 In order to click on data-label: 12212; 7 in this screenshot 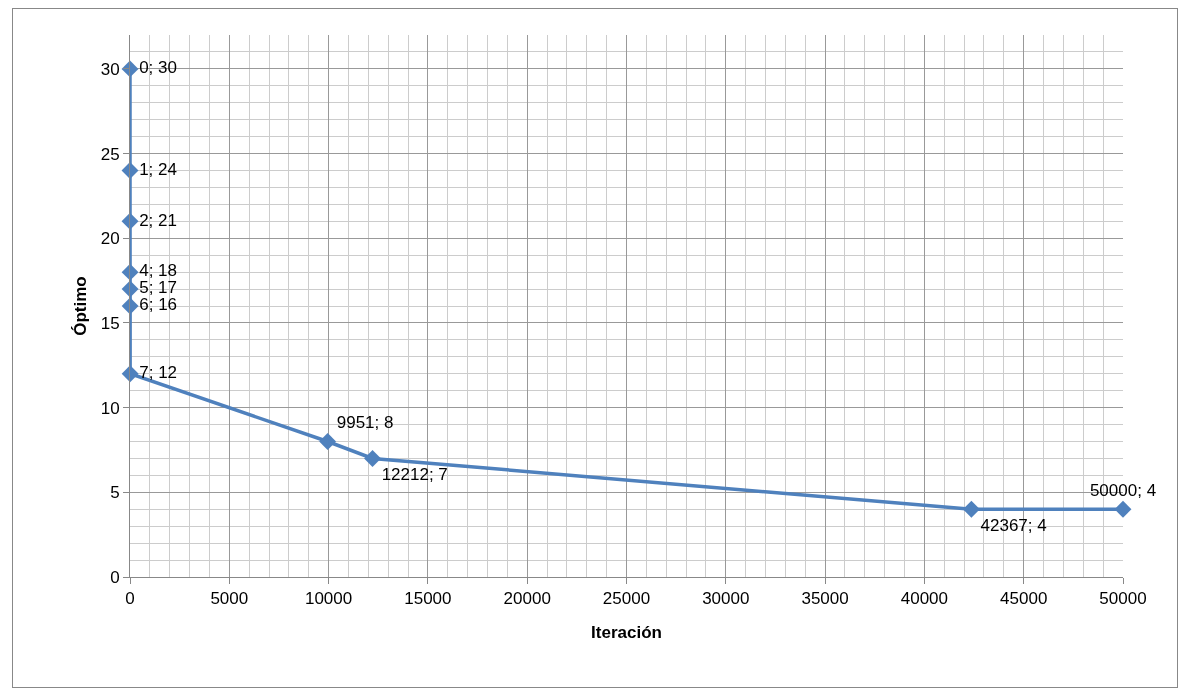, I will do `click(414, 475)`.